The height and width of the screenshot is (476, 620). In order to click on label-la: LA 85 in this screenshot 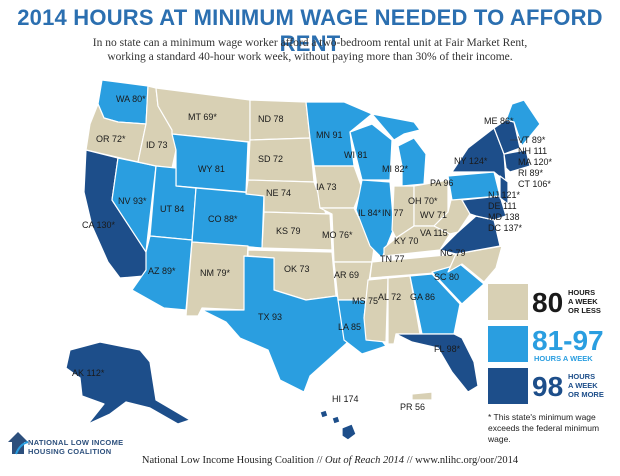, I will do `click(349, 327)`.